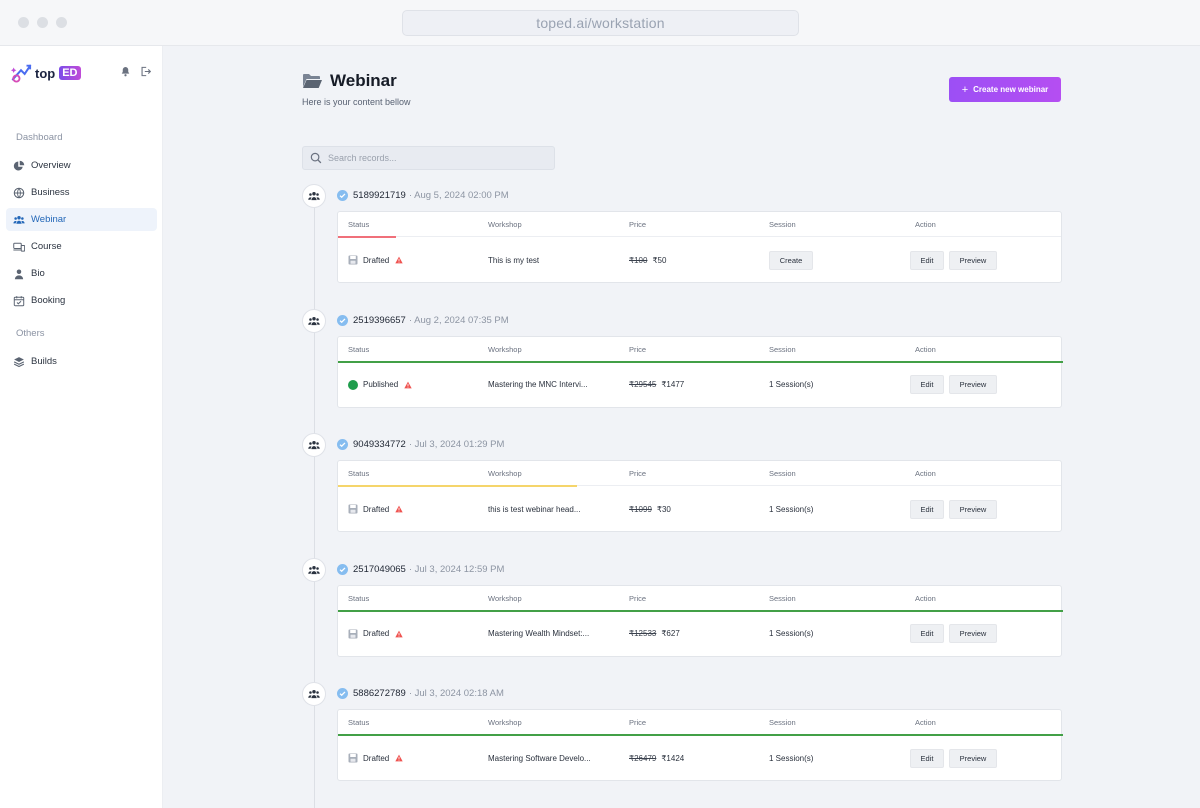 The image size is (1200, 808). What do you see at coordinates (44, 361) in the screenshot?
I see `sidebar-item-label: Builds` at bounding box center [44, 361].